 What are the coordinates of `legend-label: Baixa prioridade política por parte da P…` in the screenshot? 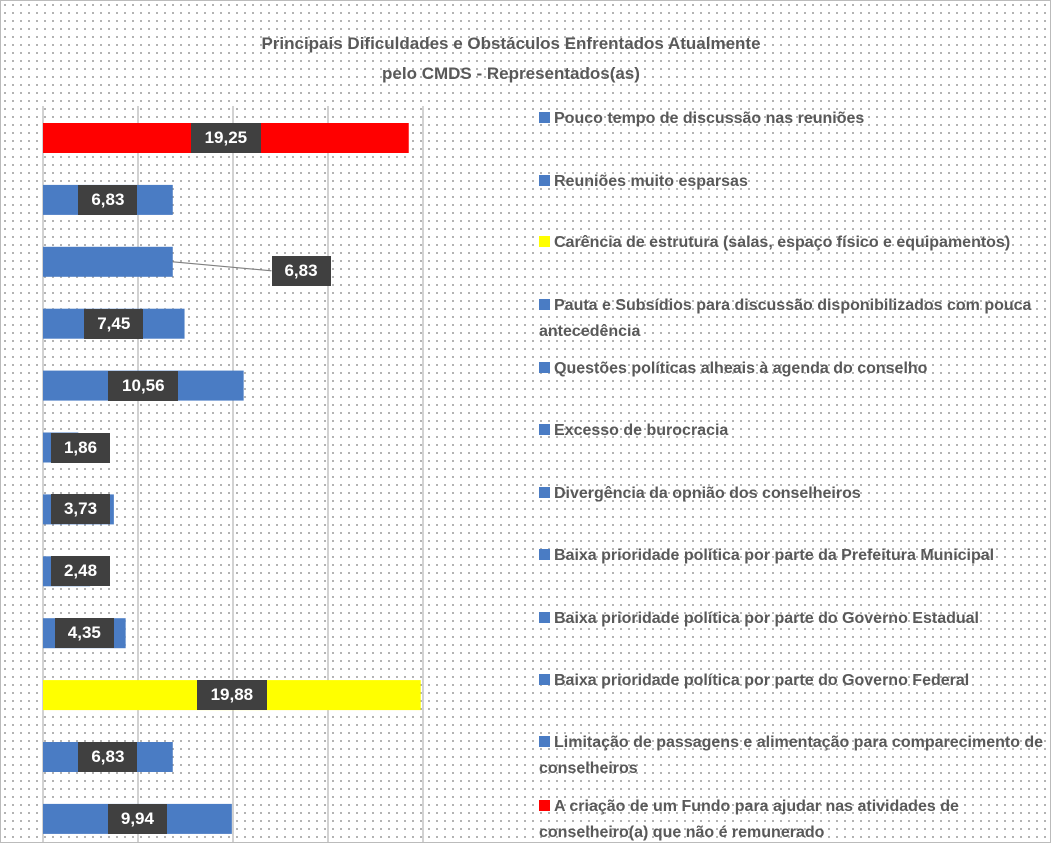 It's located at (774, 555).